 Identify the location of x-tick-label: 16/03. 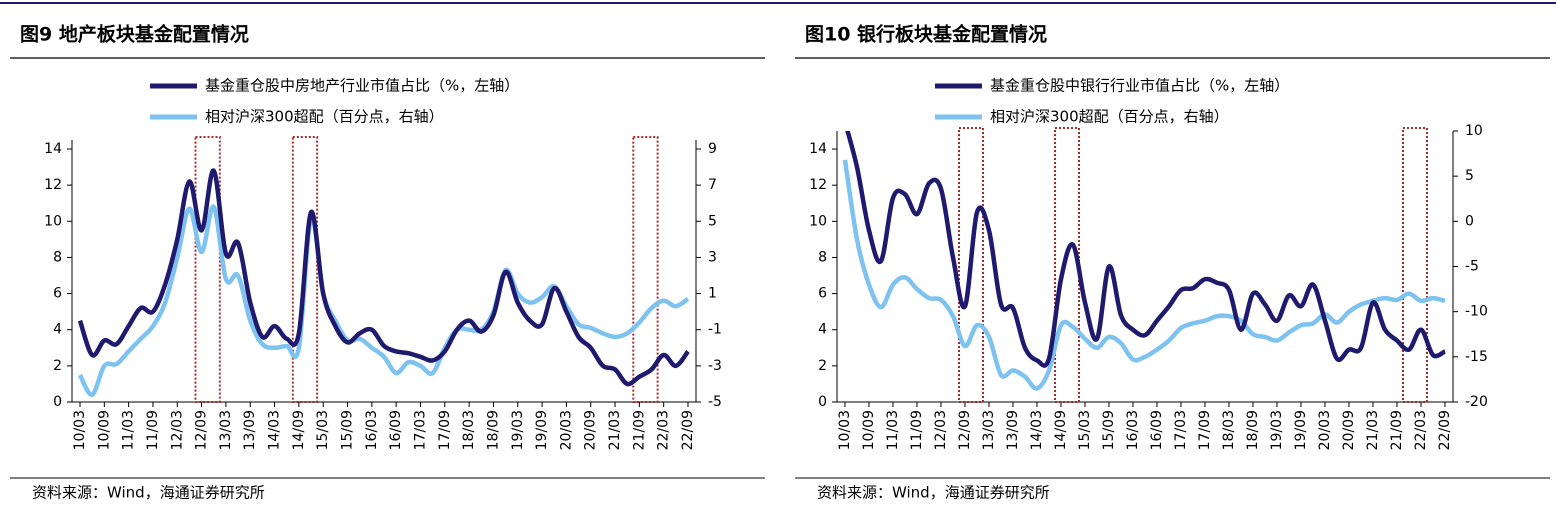
(372, 430).